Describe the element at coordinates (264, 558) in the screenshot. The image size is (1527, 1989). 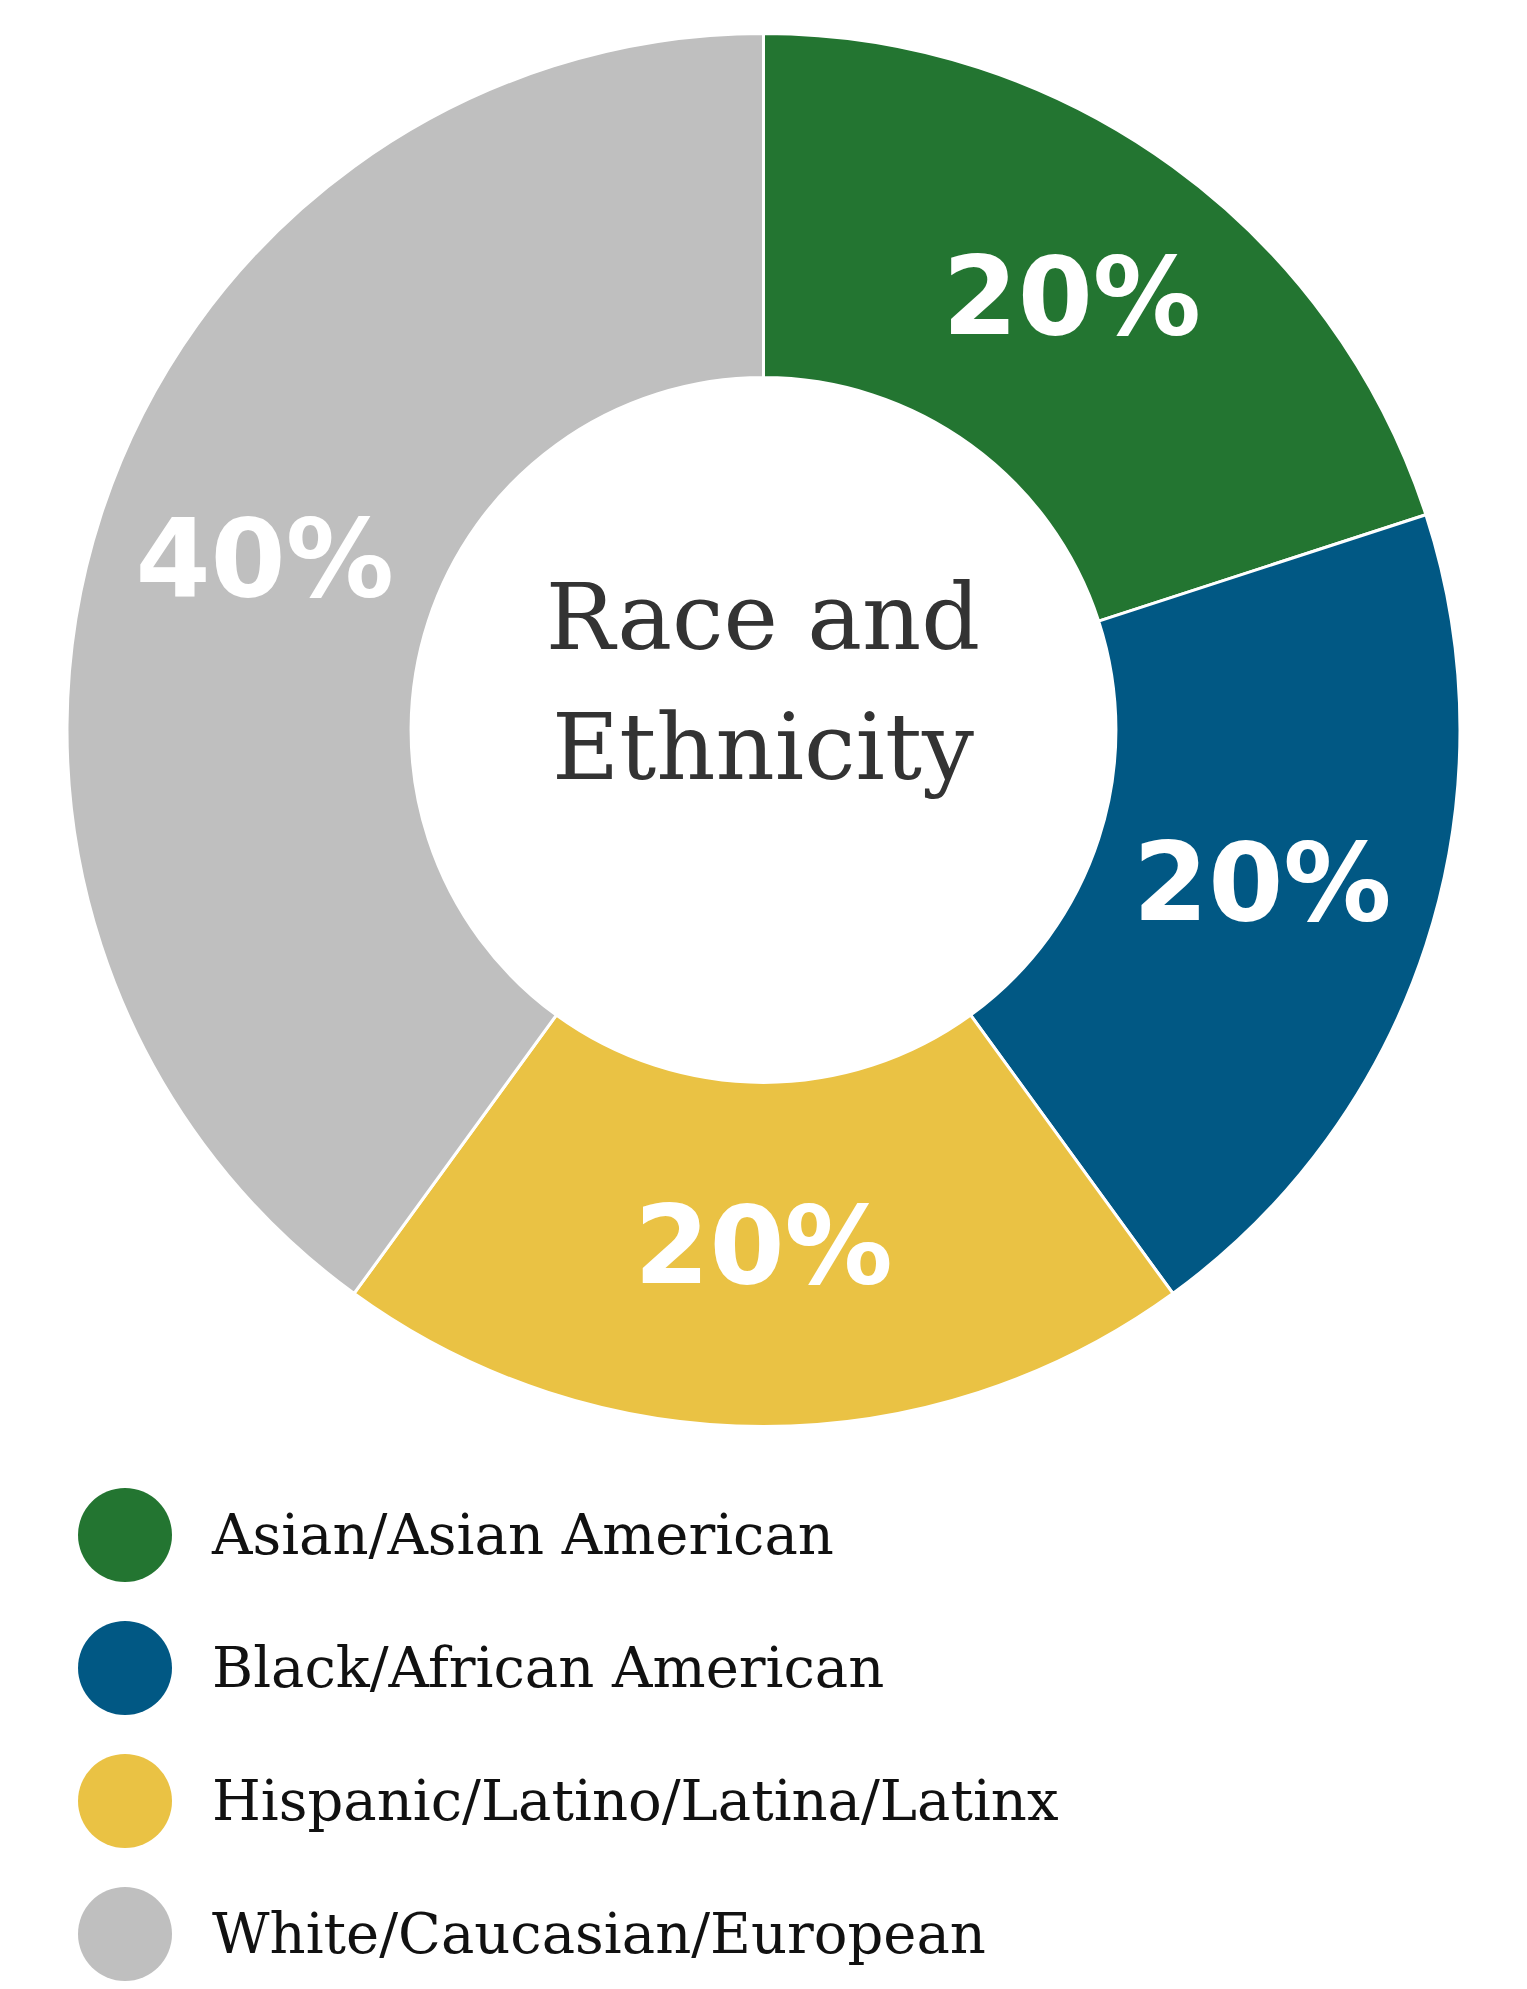
I see `data-label: 40%` at that location.